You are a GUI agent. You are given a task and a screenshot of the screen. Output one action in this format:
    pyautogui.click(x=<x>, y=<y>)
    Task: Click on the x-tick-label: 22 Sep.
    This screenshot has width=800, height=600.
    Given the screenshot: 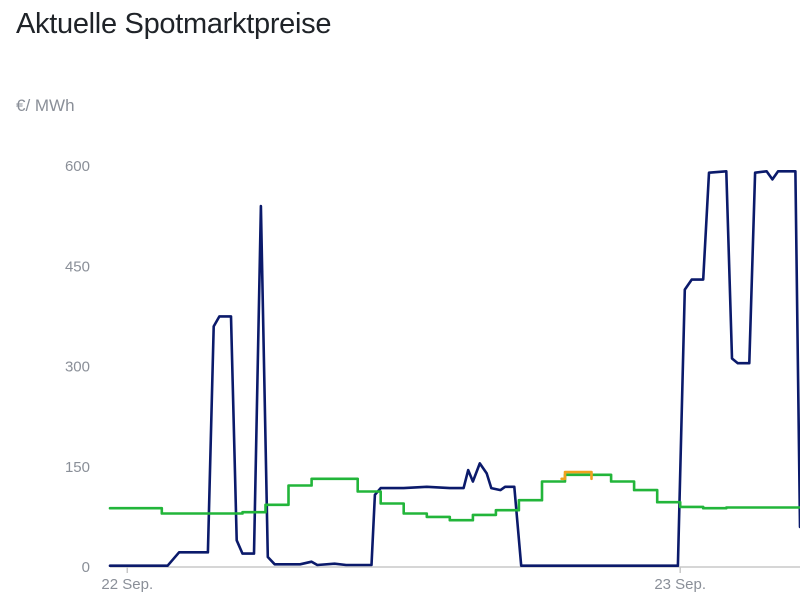 What is the action you would take?
    pyautogui.click(x=127, y=584)
    